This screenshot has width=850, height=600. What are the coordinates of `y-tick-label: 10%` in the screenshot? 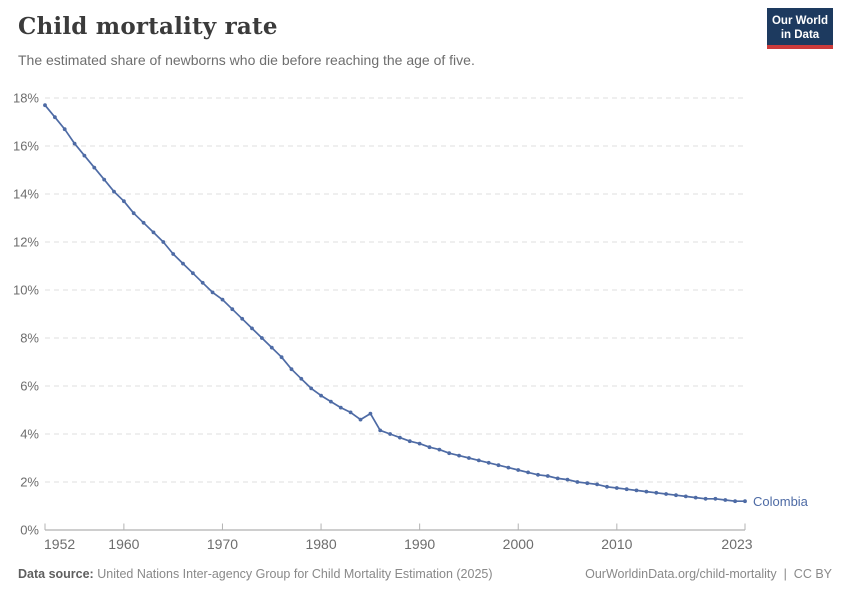 It's located at (26, 290).